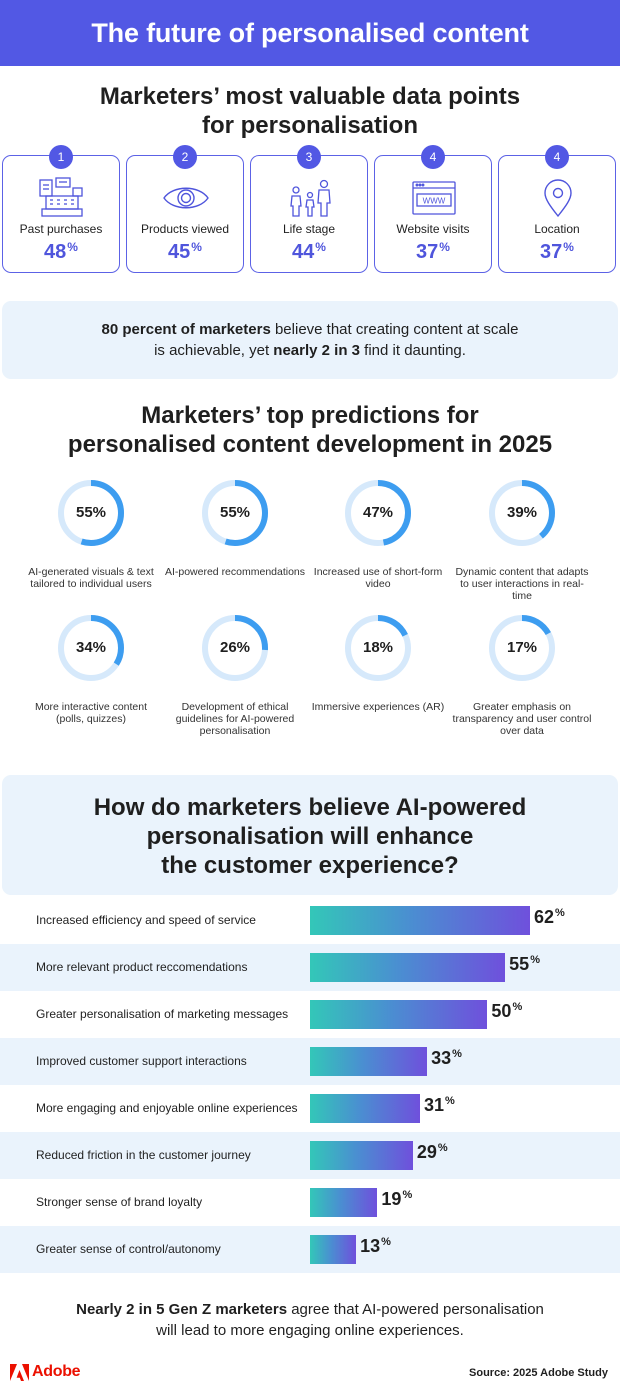 Image resolution: width=620 pixels, height=1391 pixels. I want to click on rank-badge: 2, so click(185, 157).